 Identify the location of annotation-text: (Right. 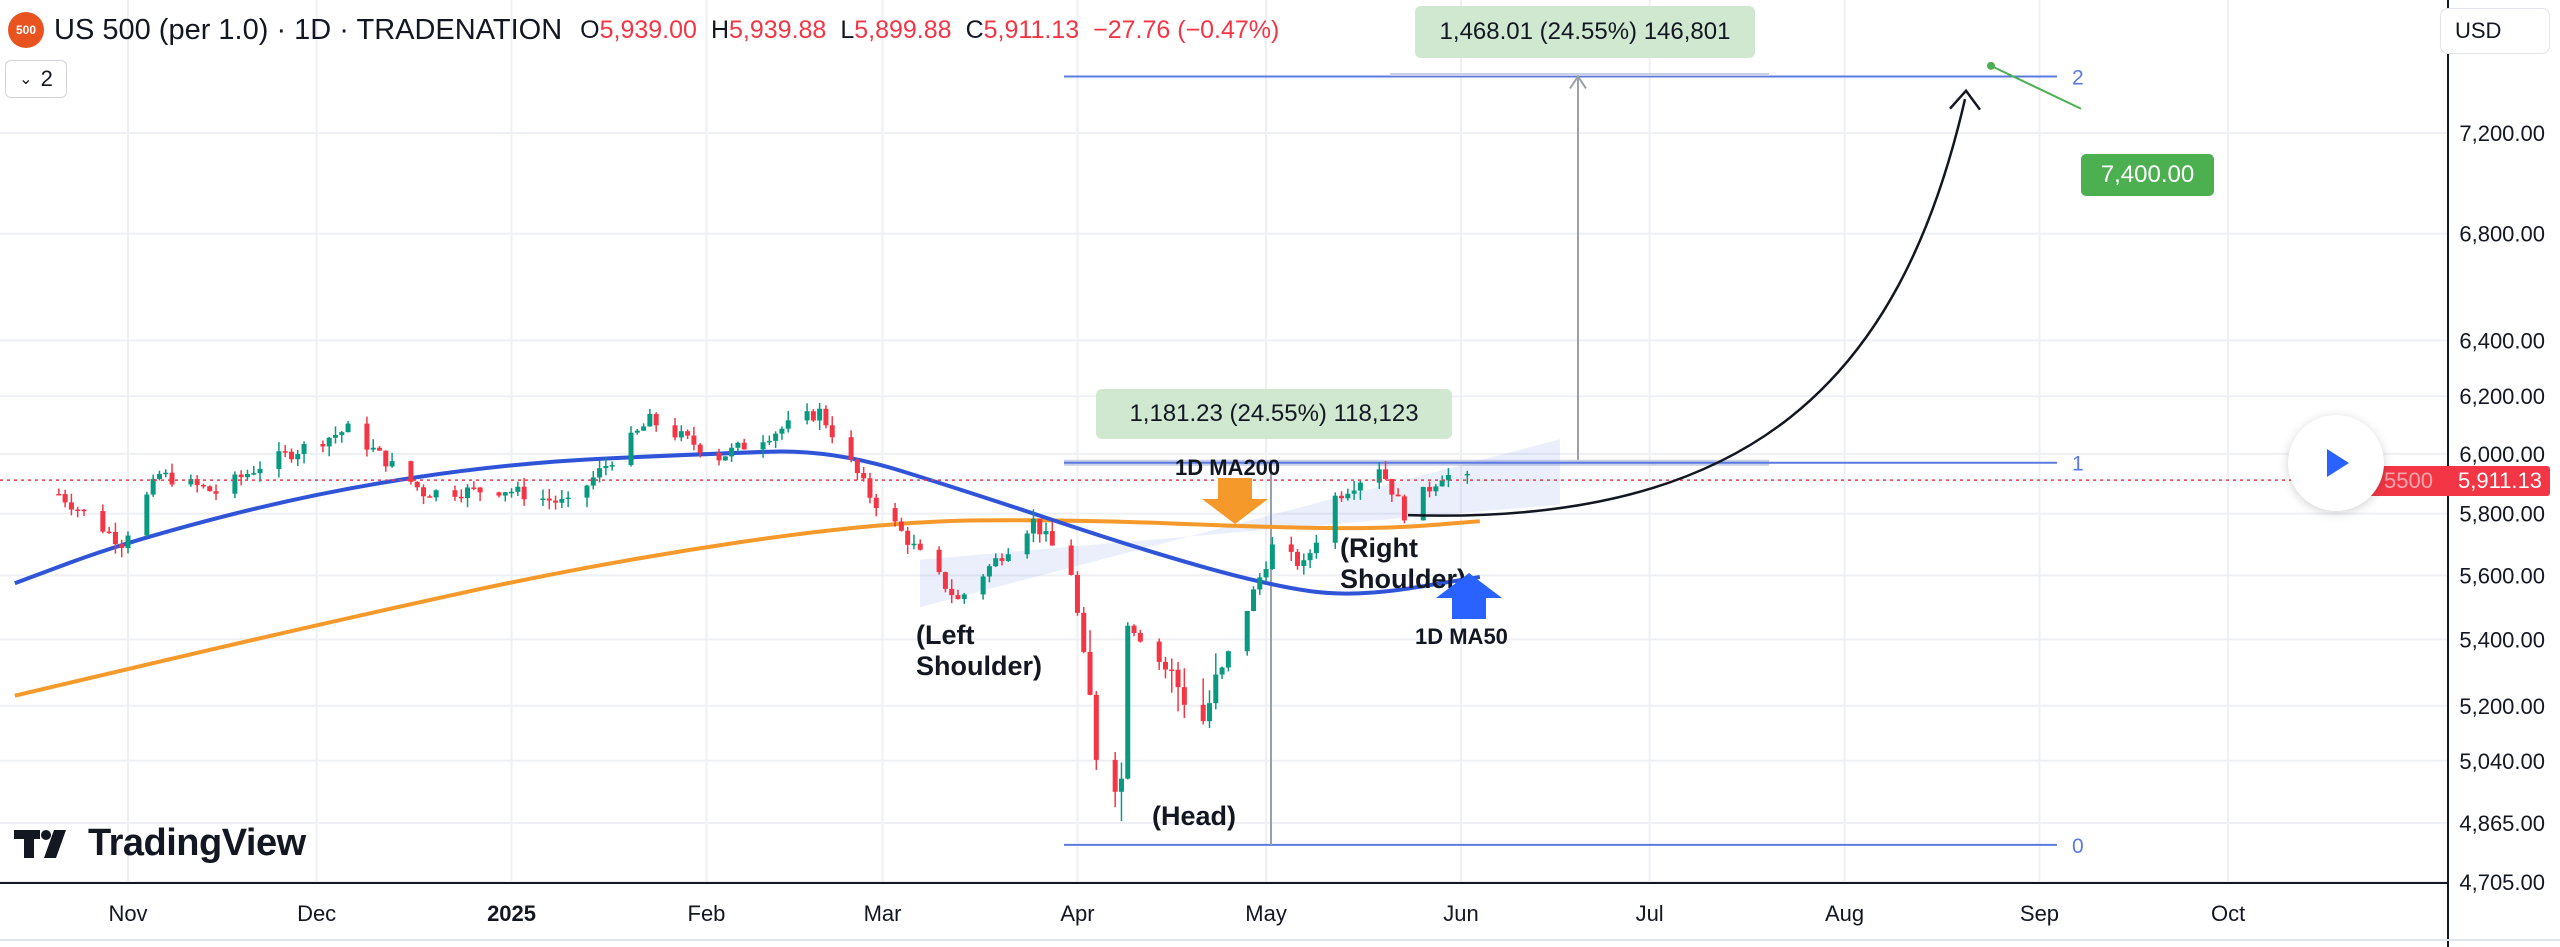
(1379, 548).